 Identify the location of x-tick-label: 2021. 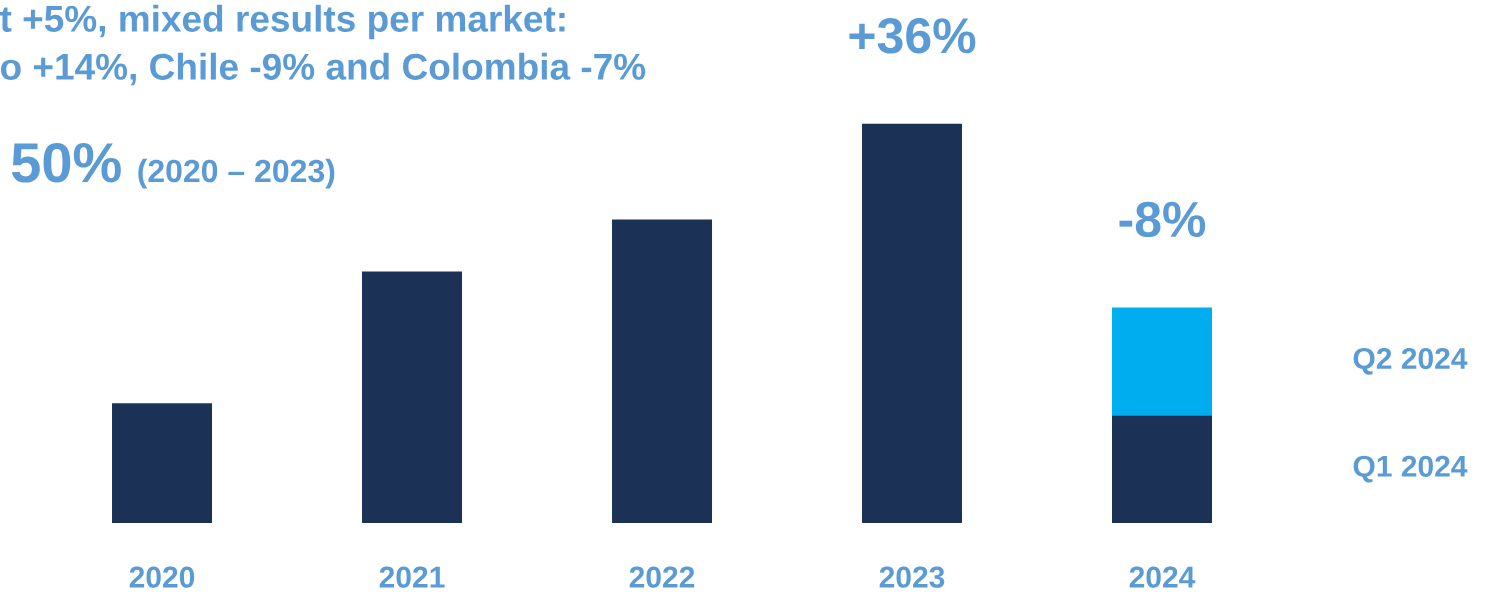
(412, 577).